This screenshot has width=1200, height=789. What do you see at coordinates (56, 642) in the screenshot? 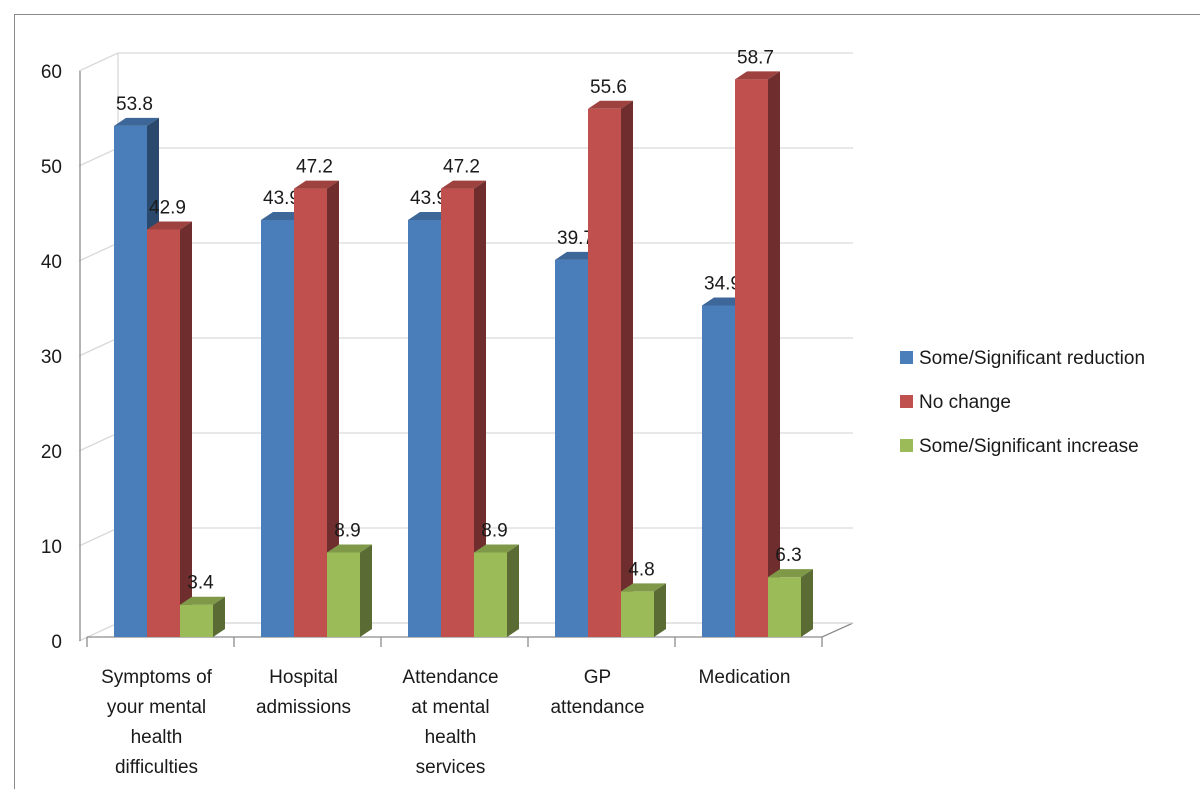
I see `y-tick-label: 0` at bounding box center [56, 642].